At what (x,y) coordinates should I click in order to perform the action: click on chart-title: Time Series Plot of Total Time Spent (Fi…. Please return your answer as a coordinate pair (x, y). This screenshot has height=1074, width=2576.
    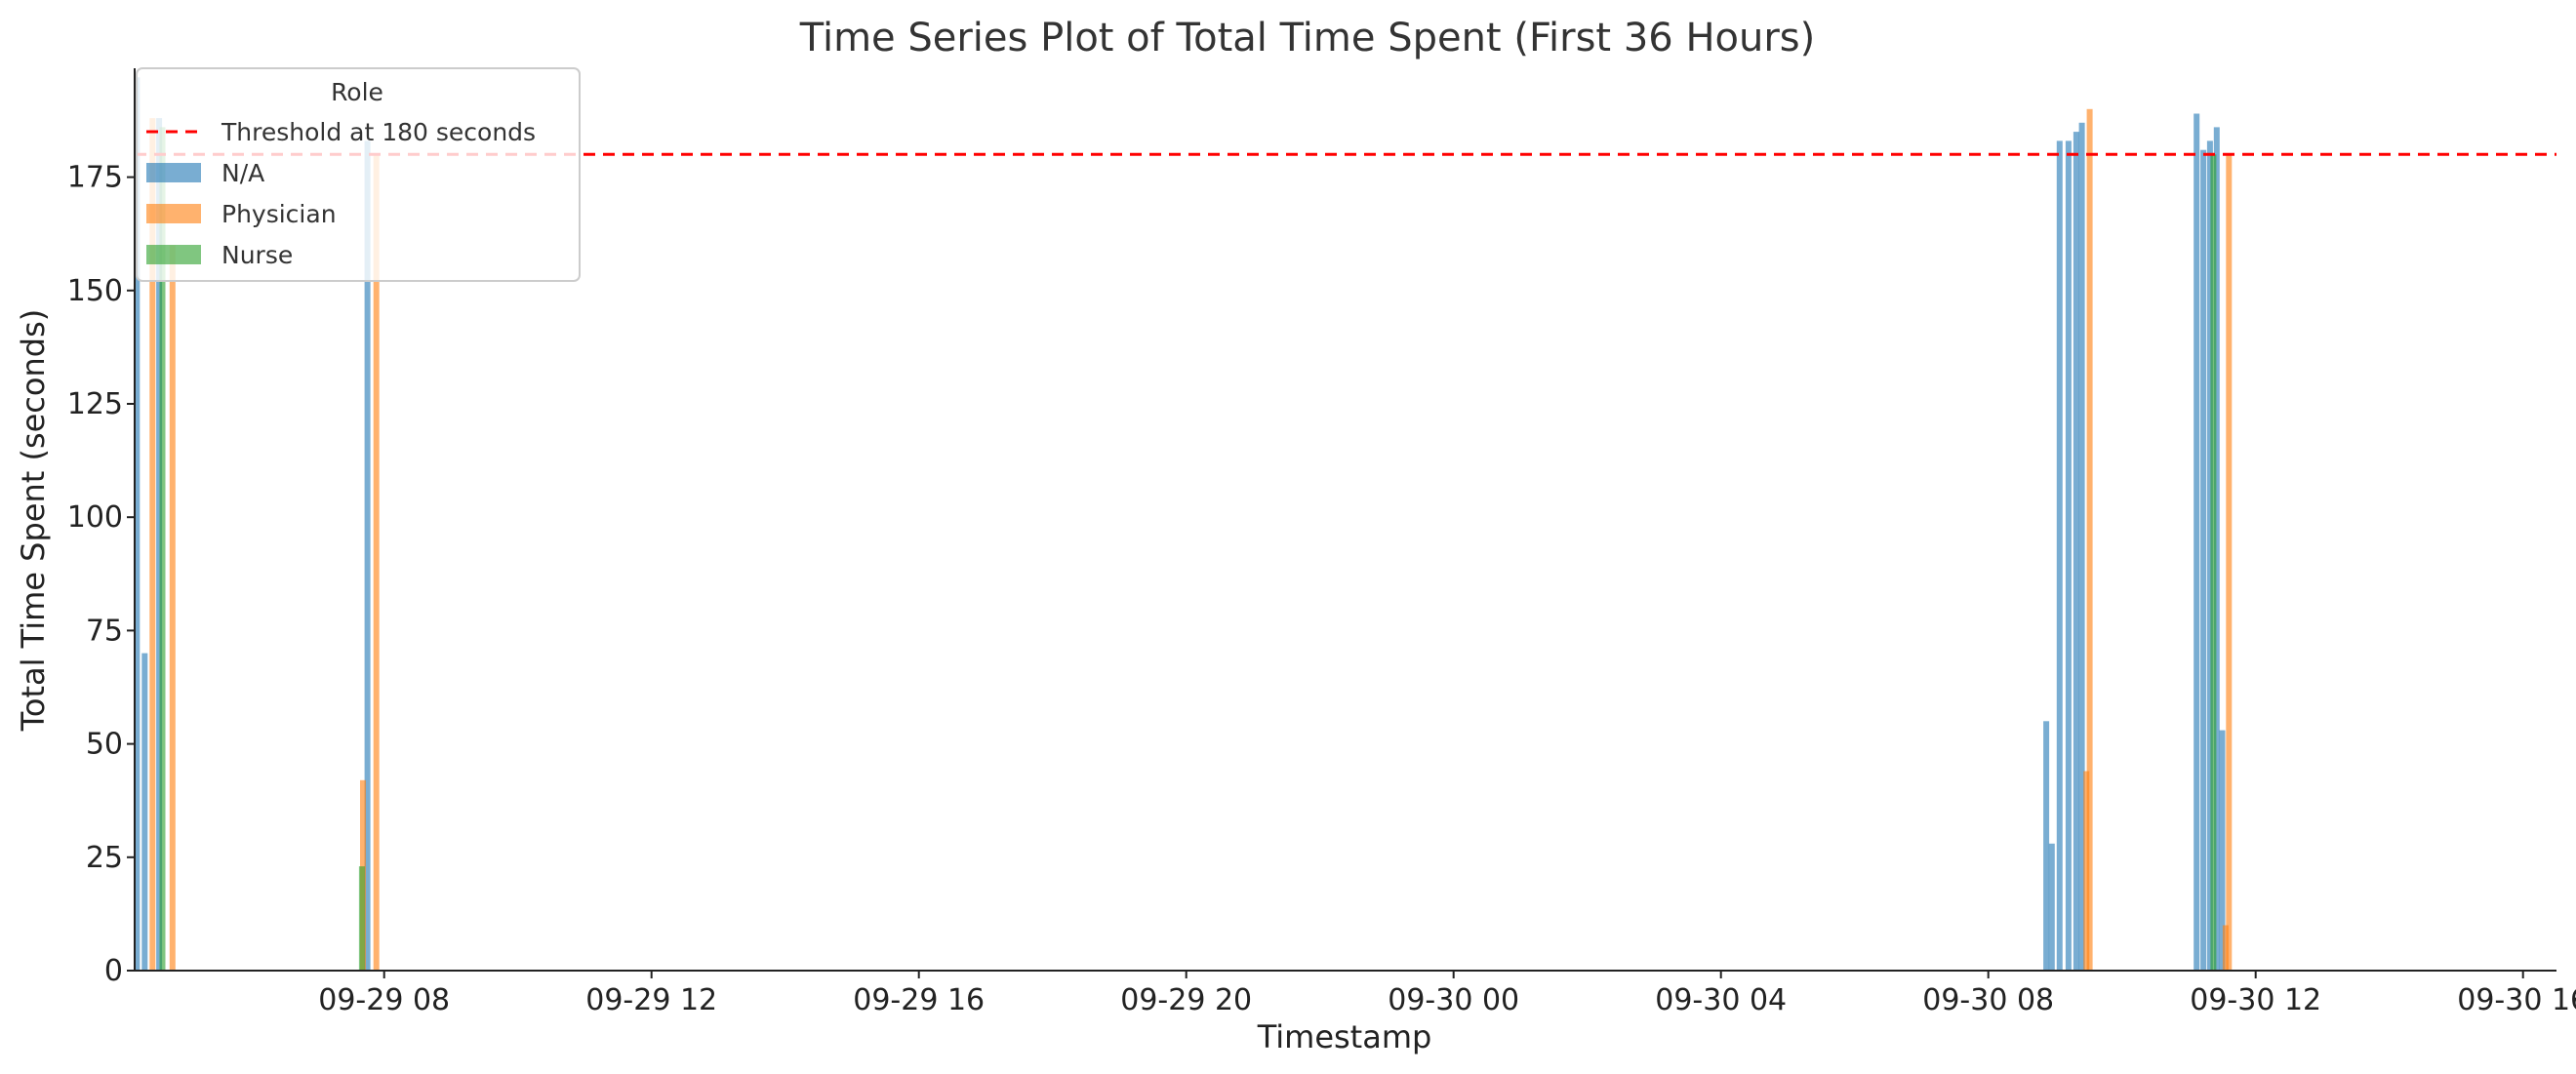
    Looking at the image, I should click on (1307, 38).